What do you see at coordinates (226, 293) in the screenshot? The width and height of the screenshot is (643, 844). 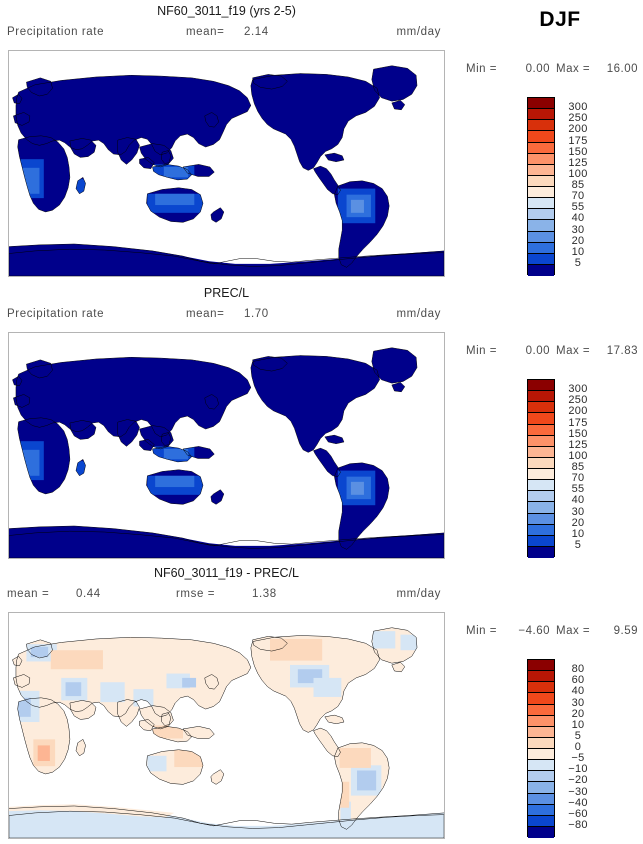 I see `panel-title: PREC/L` at bounding box center [226, 293].